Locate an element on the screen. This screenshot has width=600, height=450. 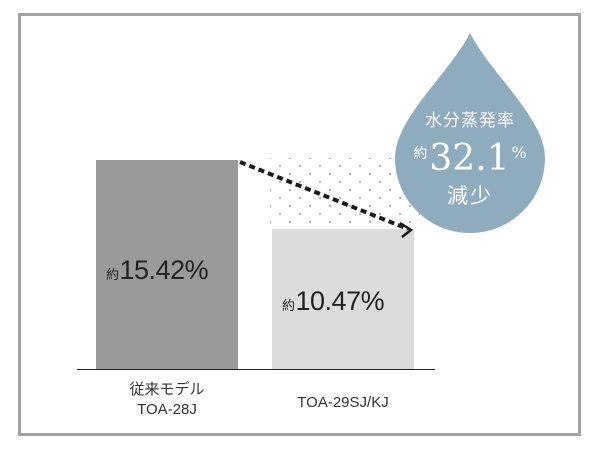
bar-new-model is located at coordinates (343, 299).